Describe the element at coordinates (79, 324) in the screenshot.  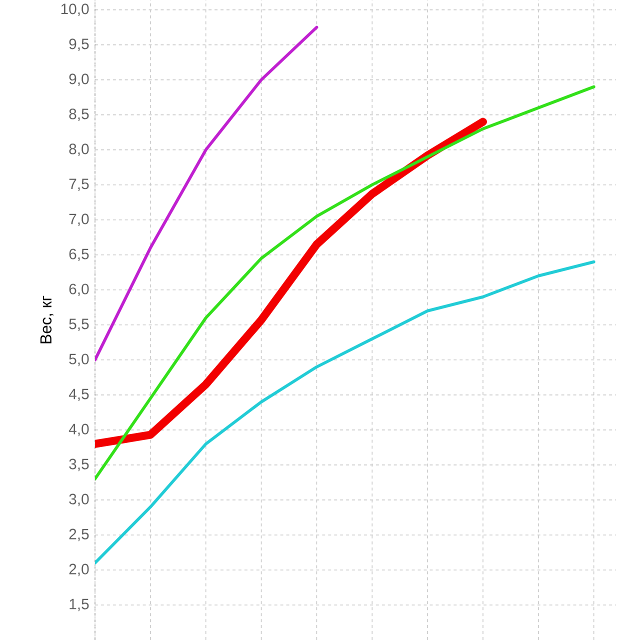
I see `y-tick-label: 5,5` at that location.